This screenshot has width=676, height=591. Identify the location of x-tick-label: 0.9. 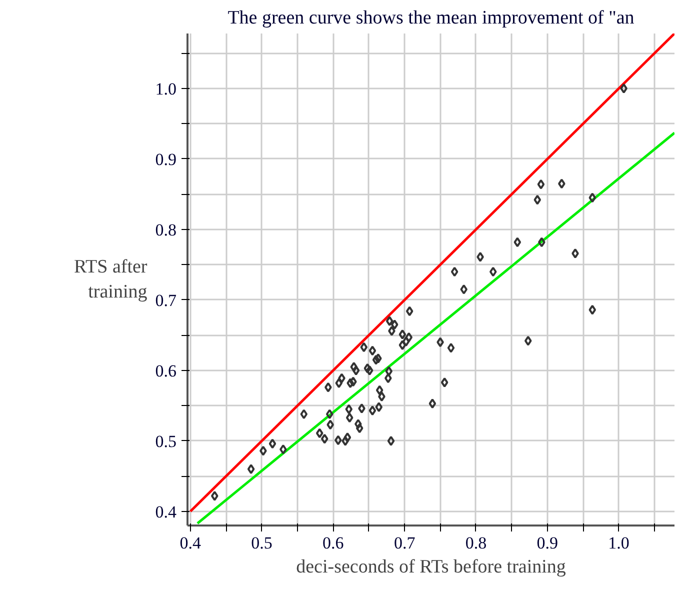
(547, 543).